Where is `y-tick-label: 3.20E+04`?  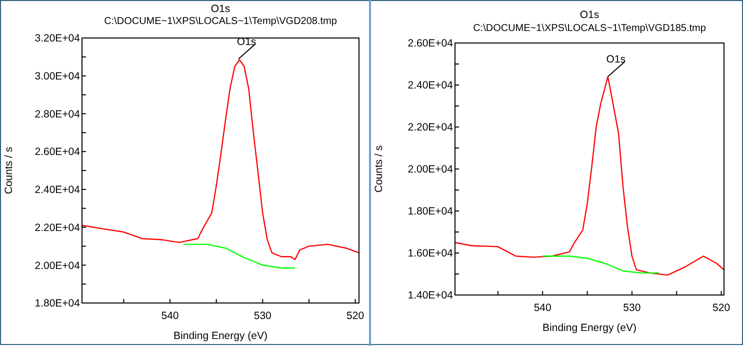 y-tick-label: 3.20E+04 is located at coordinates (57, 38).